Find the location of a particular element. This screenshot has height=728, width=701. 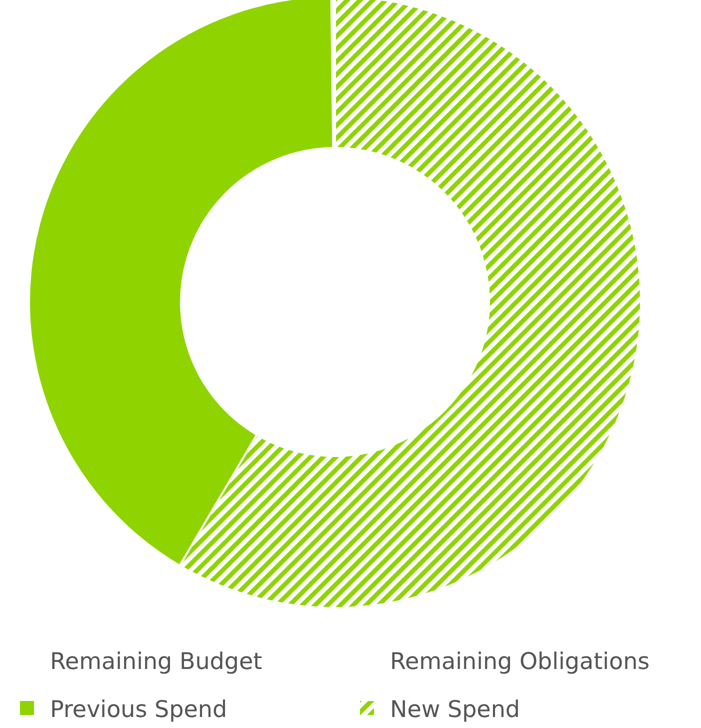

category-label: Remaining Obligations is located at coordinates (520, 662).